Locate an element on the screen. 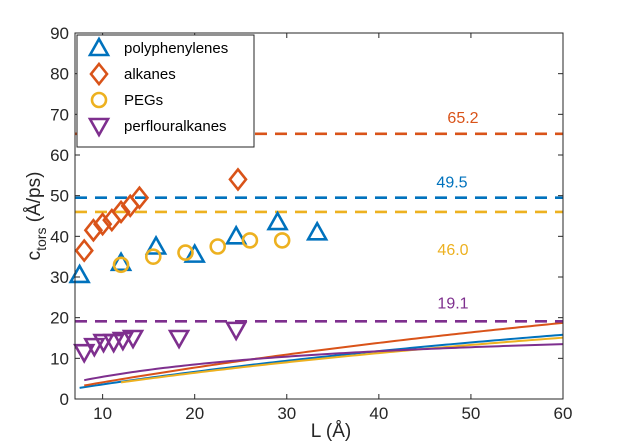 The height and width of the screenshot is (446, 622). asymptote-label-alkanes: 65.2 is located at coordinates (462, 118).